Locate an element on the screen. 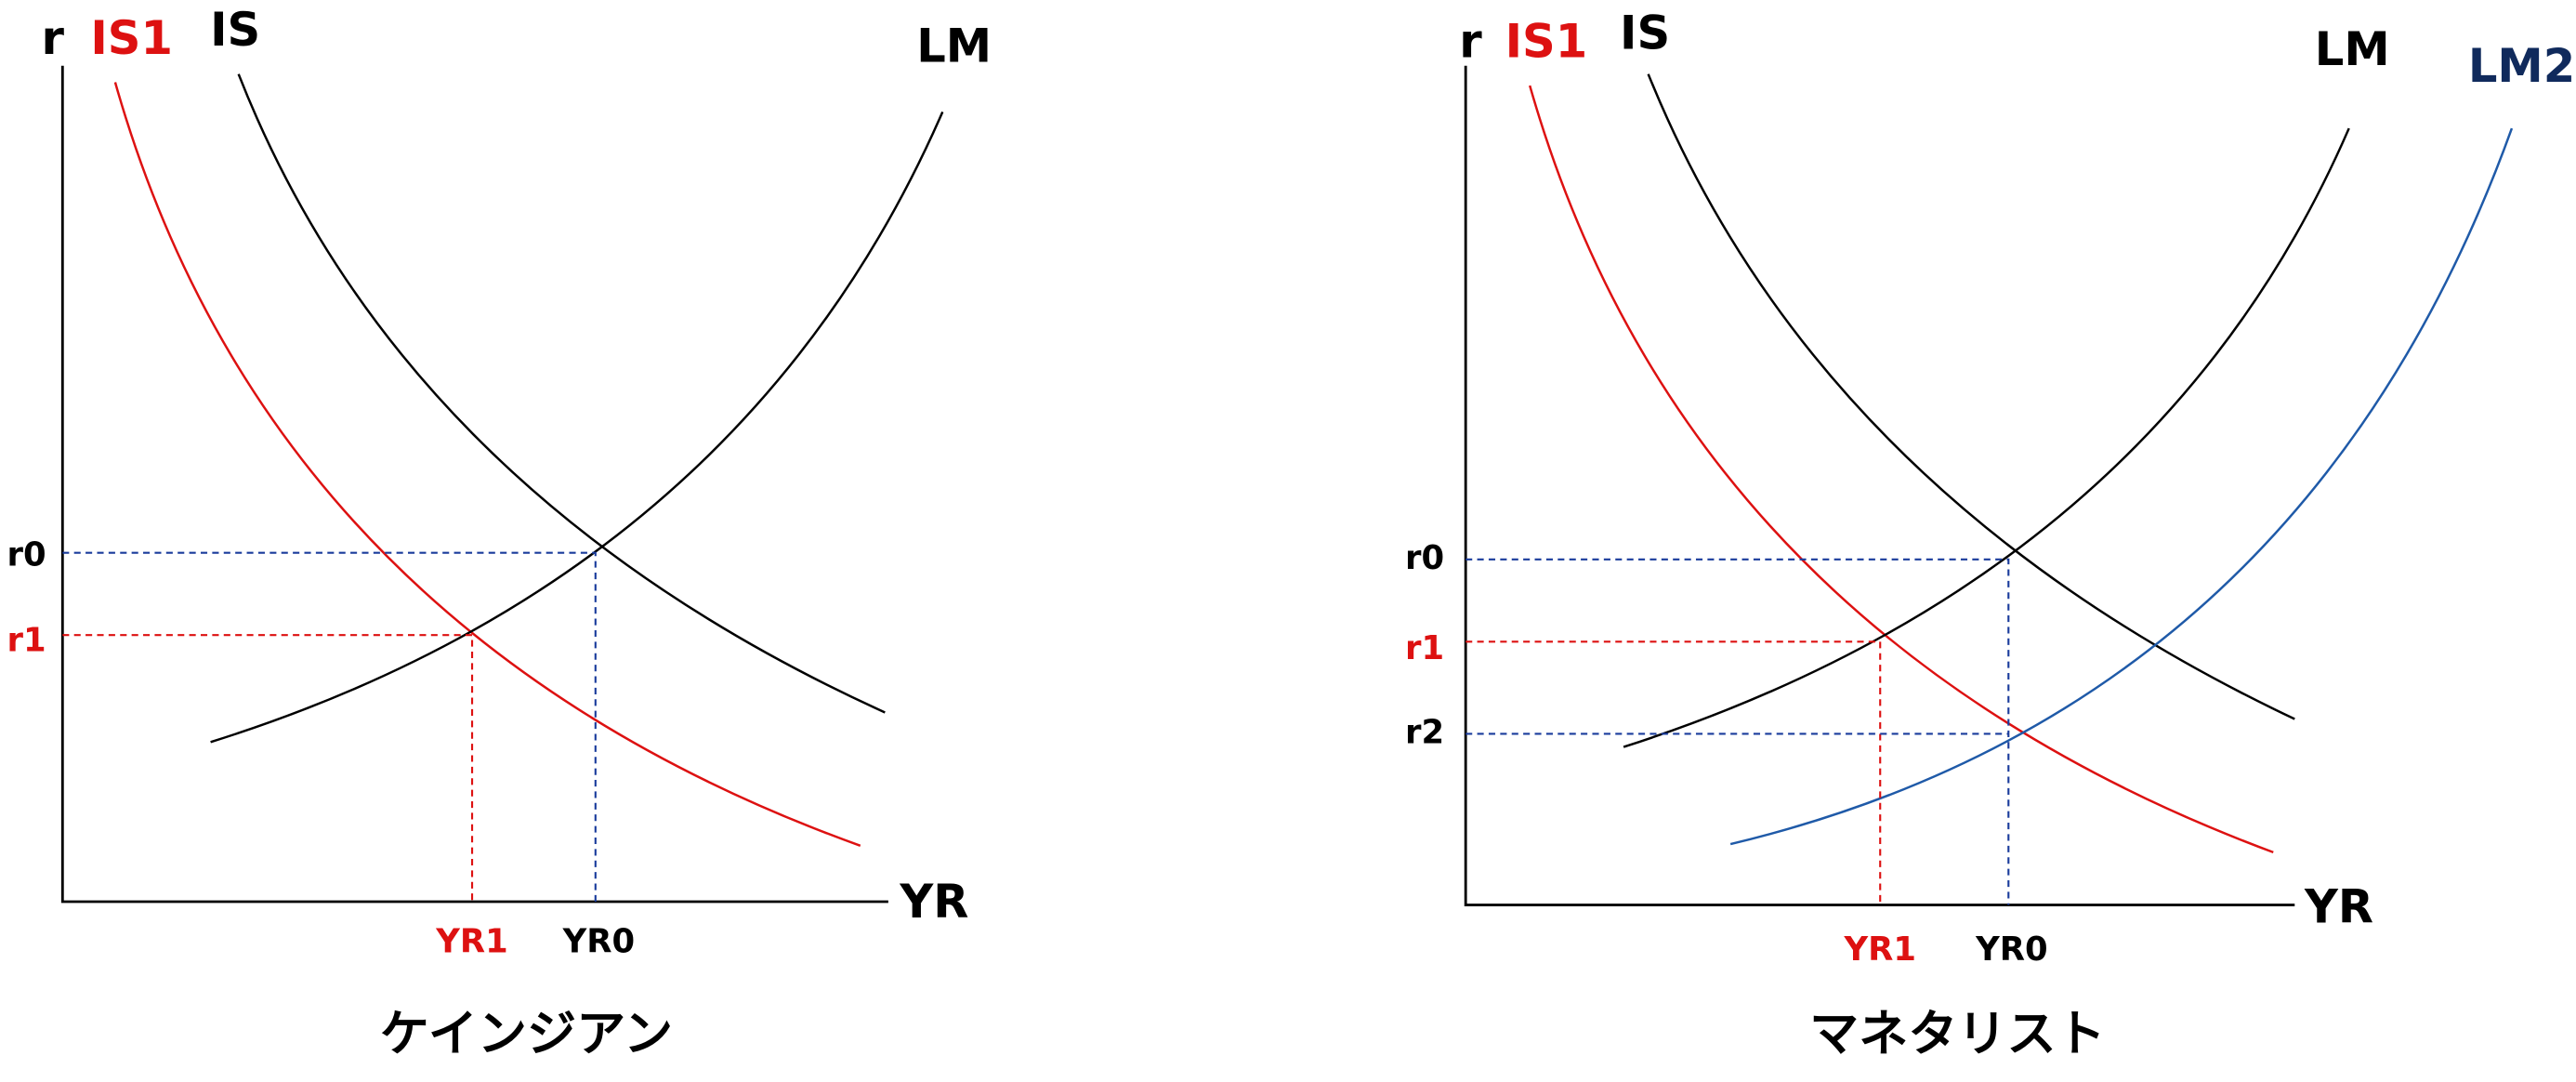 This screenshot has height=1082, width=2576. rate-label: r2 is located at coordinates (1424, 732).